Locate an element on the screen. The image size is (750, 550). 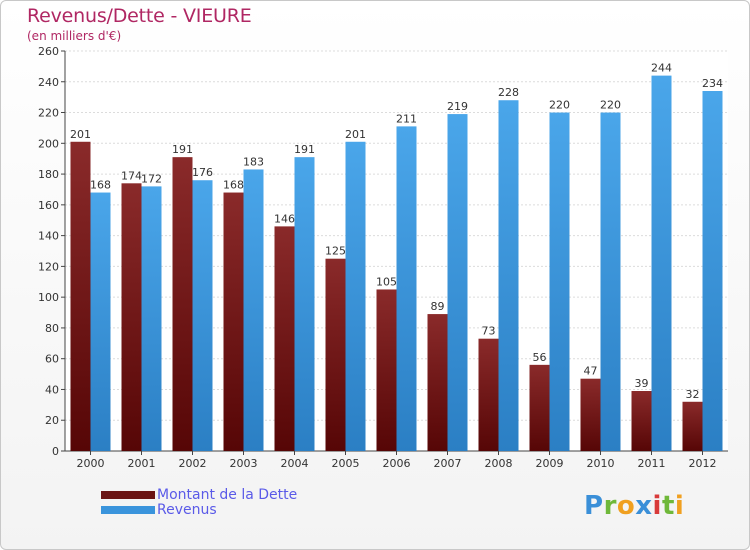
x-tick-label: 2012 is located at coordinates (703, 463).